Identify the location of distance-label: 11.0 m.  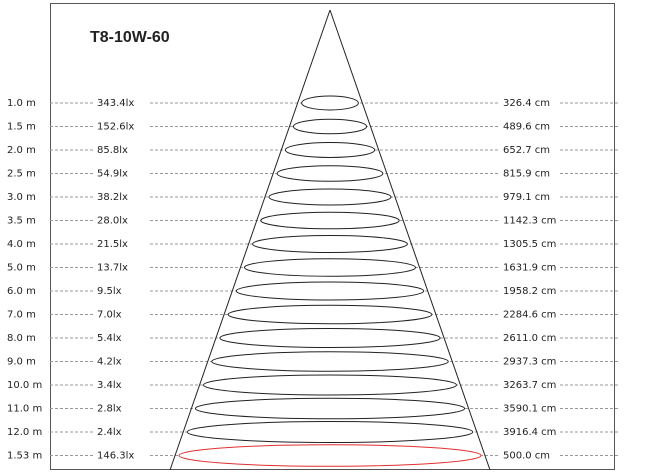
(24, 409).